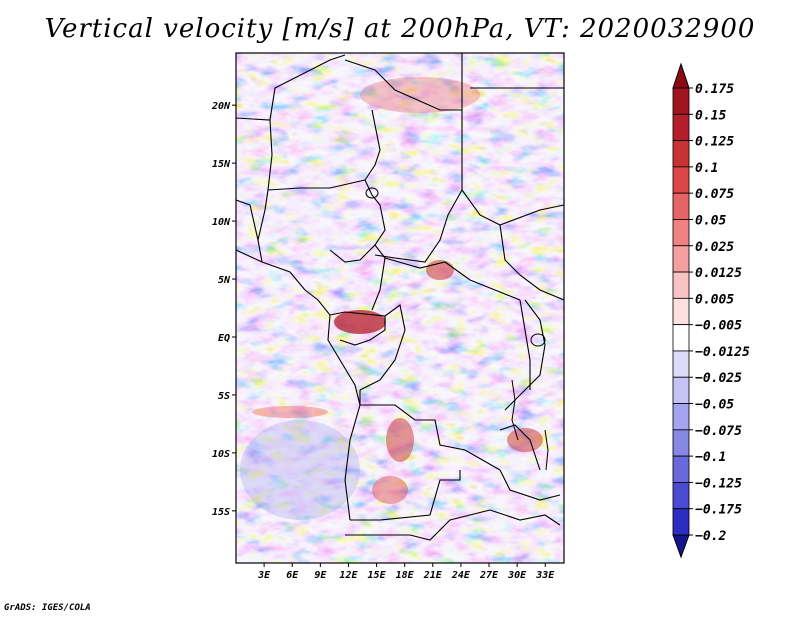 The width and height of the screenshot is (800, 618). What do you see at coordinates (531, 262) in the screenshot?
I see `border-south-sudan` at bounding box center [531, 262].